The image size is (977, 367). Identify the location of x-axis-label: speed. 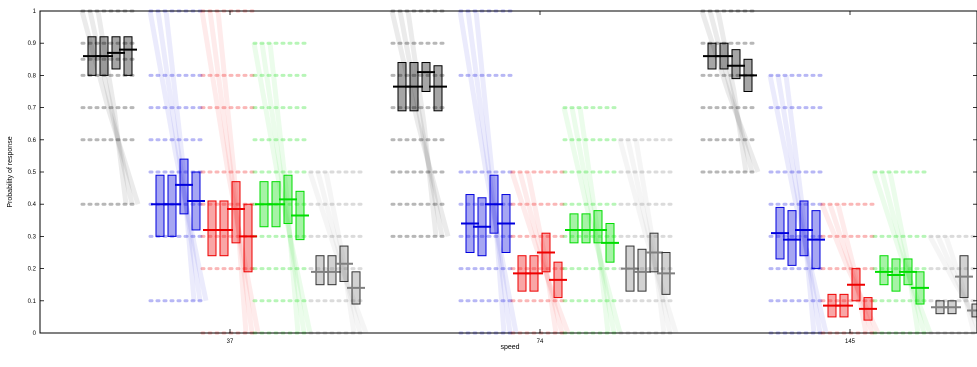
(509, 347).